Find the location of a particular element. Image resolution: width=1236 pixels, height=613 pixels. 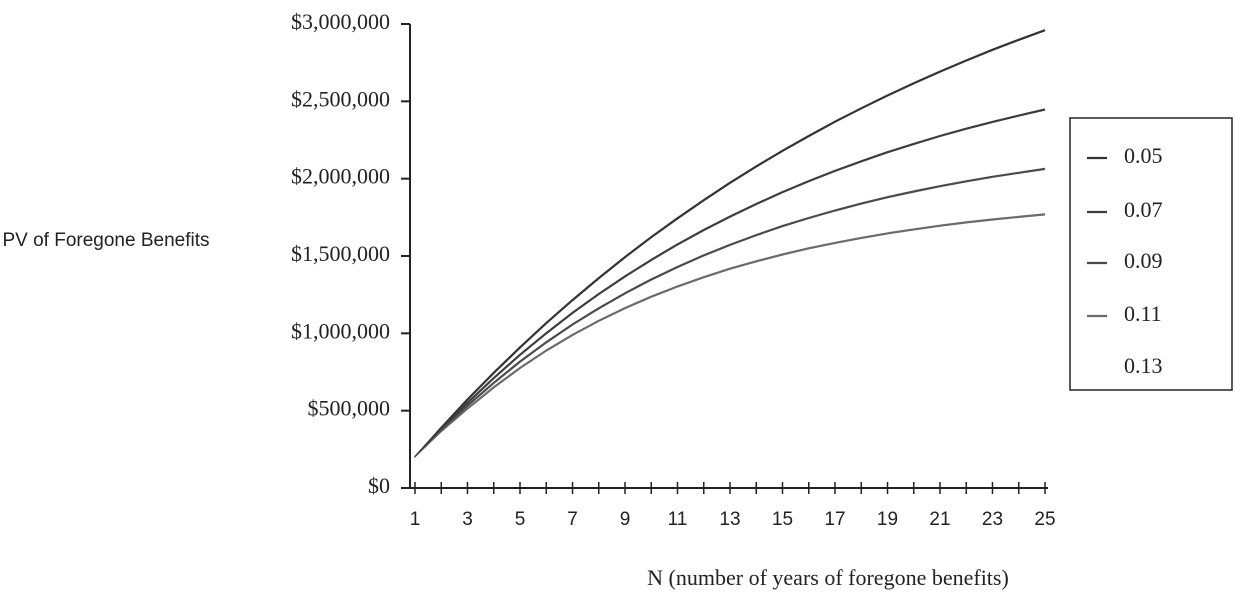

x-tick-label: 3 is located at coordinates (467, 519).